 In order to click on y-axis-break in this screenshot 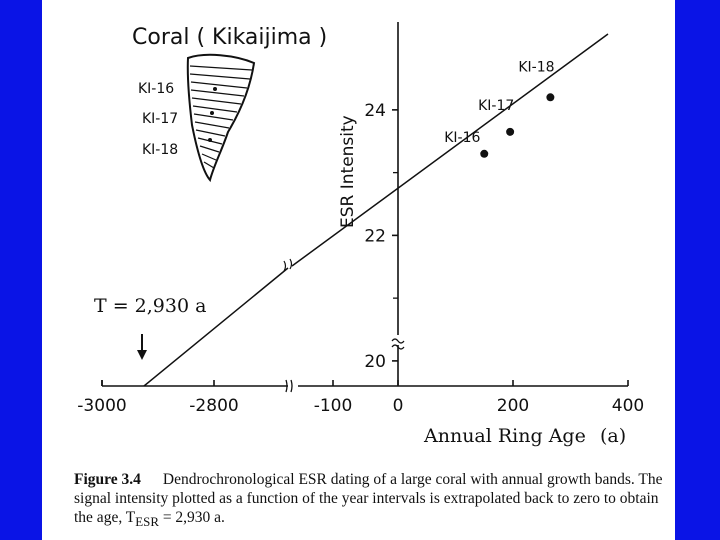, I will do `click(398, 344)`.